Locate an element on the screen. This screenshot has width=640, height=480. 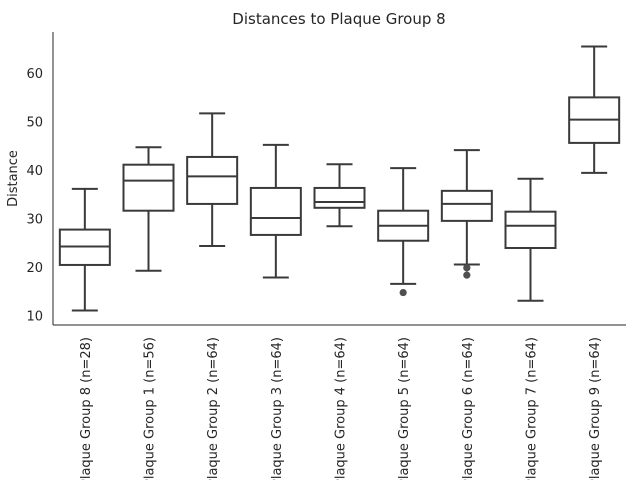
x-tick-label: Plaque Group 9 (n=64) is located at coordinates (595, 408).